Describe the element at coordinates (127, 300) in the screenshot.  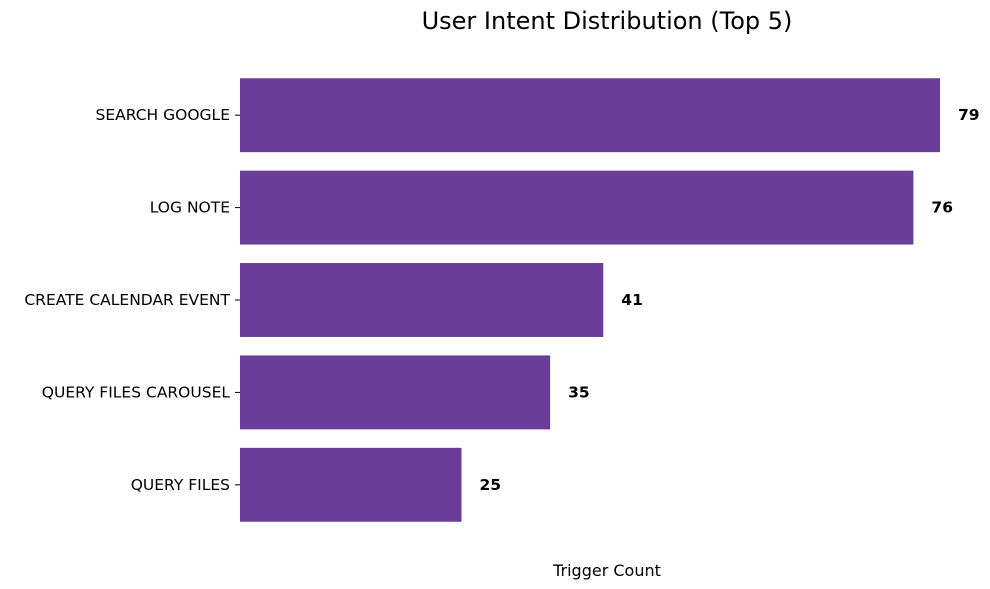
I see `y-tick-label: CREATE CALENDAR EVENT` at that location.